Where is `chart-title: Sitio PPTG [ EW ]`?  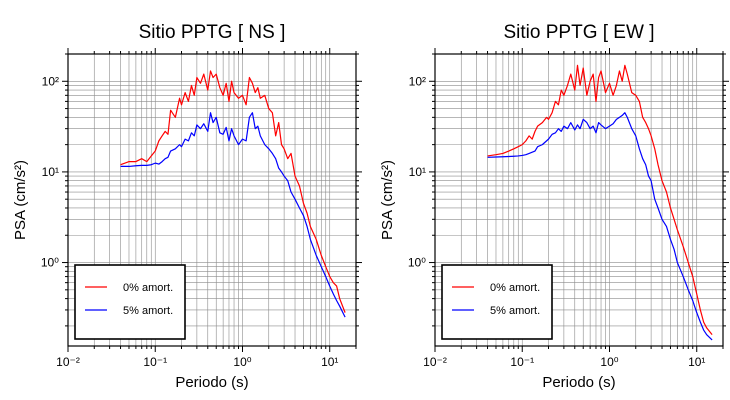 chart-title: Sitio PPTG [ EW ] is located at coordinates (579, 32).